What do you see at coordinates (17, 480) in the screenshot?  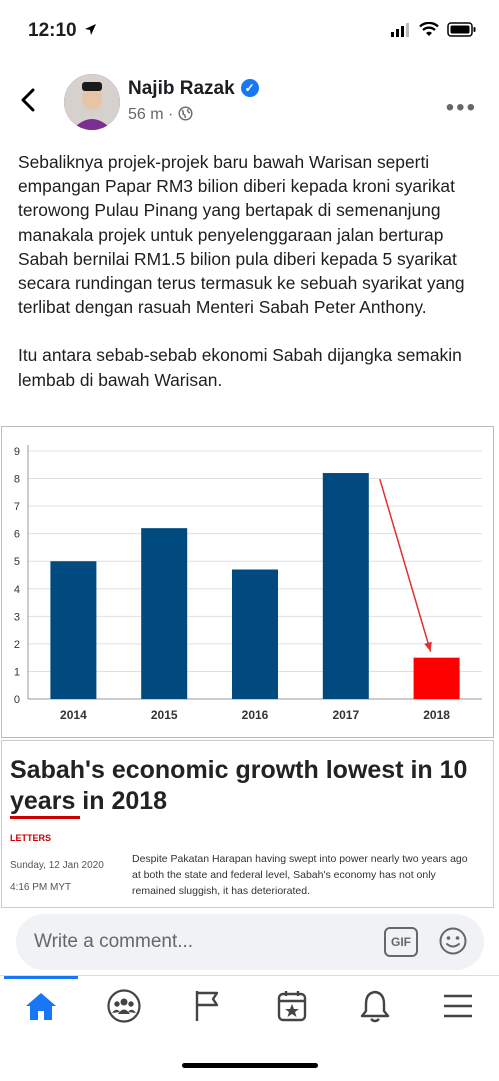 I see `y-tick-label: 8` at bounding box center [17, 480].